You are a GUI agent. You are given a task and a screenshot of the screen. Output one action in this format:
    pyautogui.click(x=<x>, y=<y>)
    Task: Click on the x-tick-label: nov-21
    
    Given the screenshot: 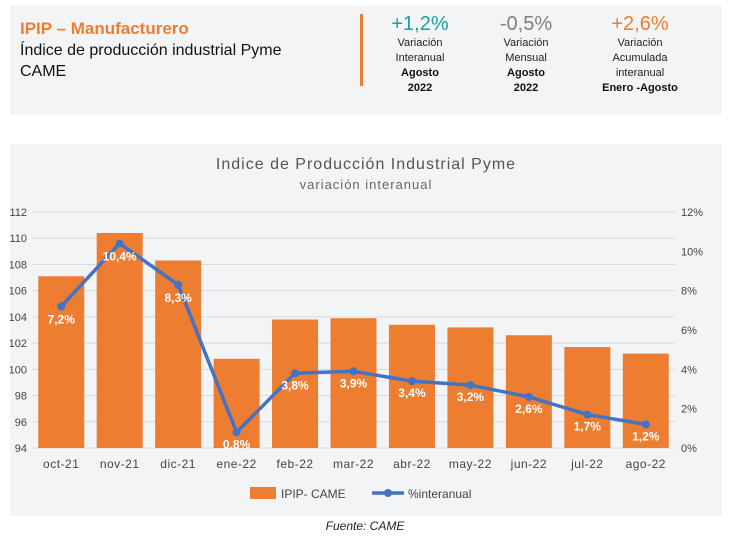 What is the action you would take?
    pyautogui.click(x=120, y=464)
    